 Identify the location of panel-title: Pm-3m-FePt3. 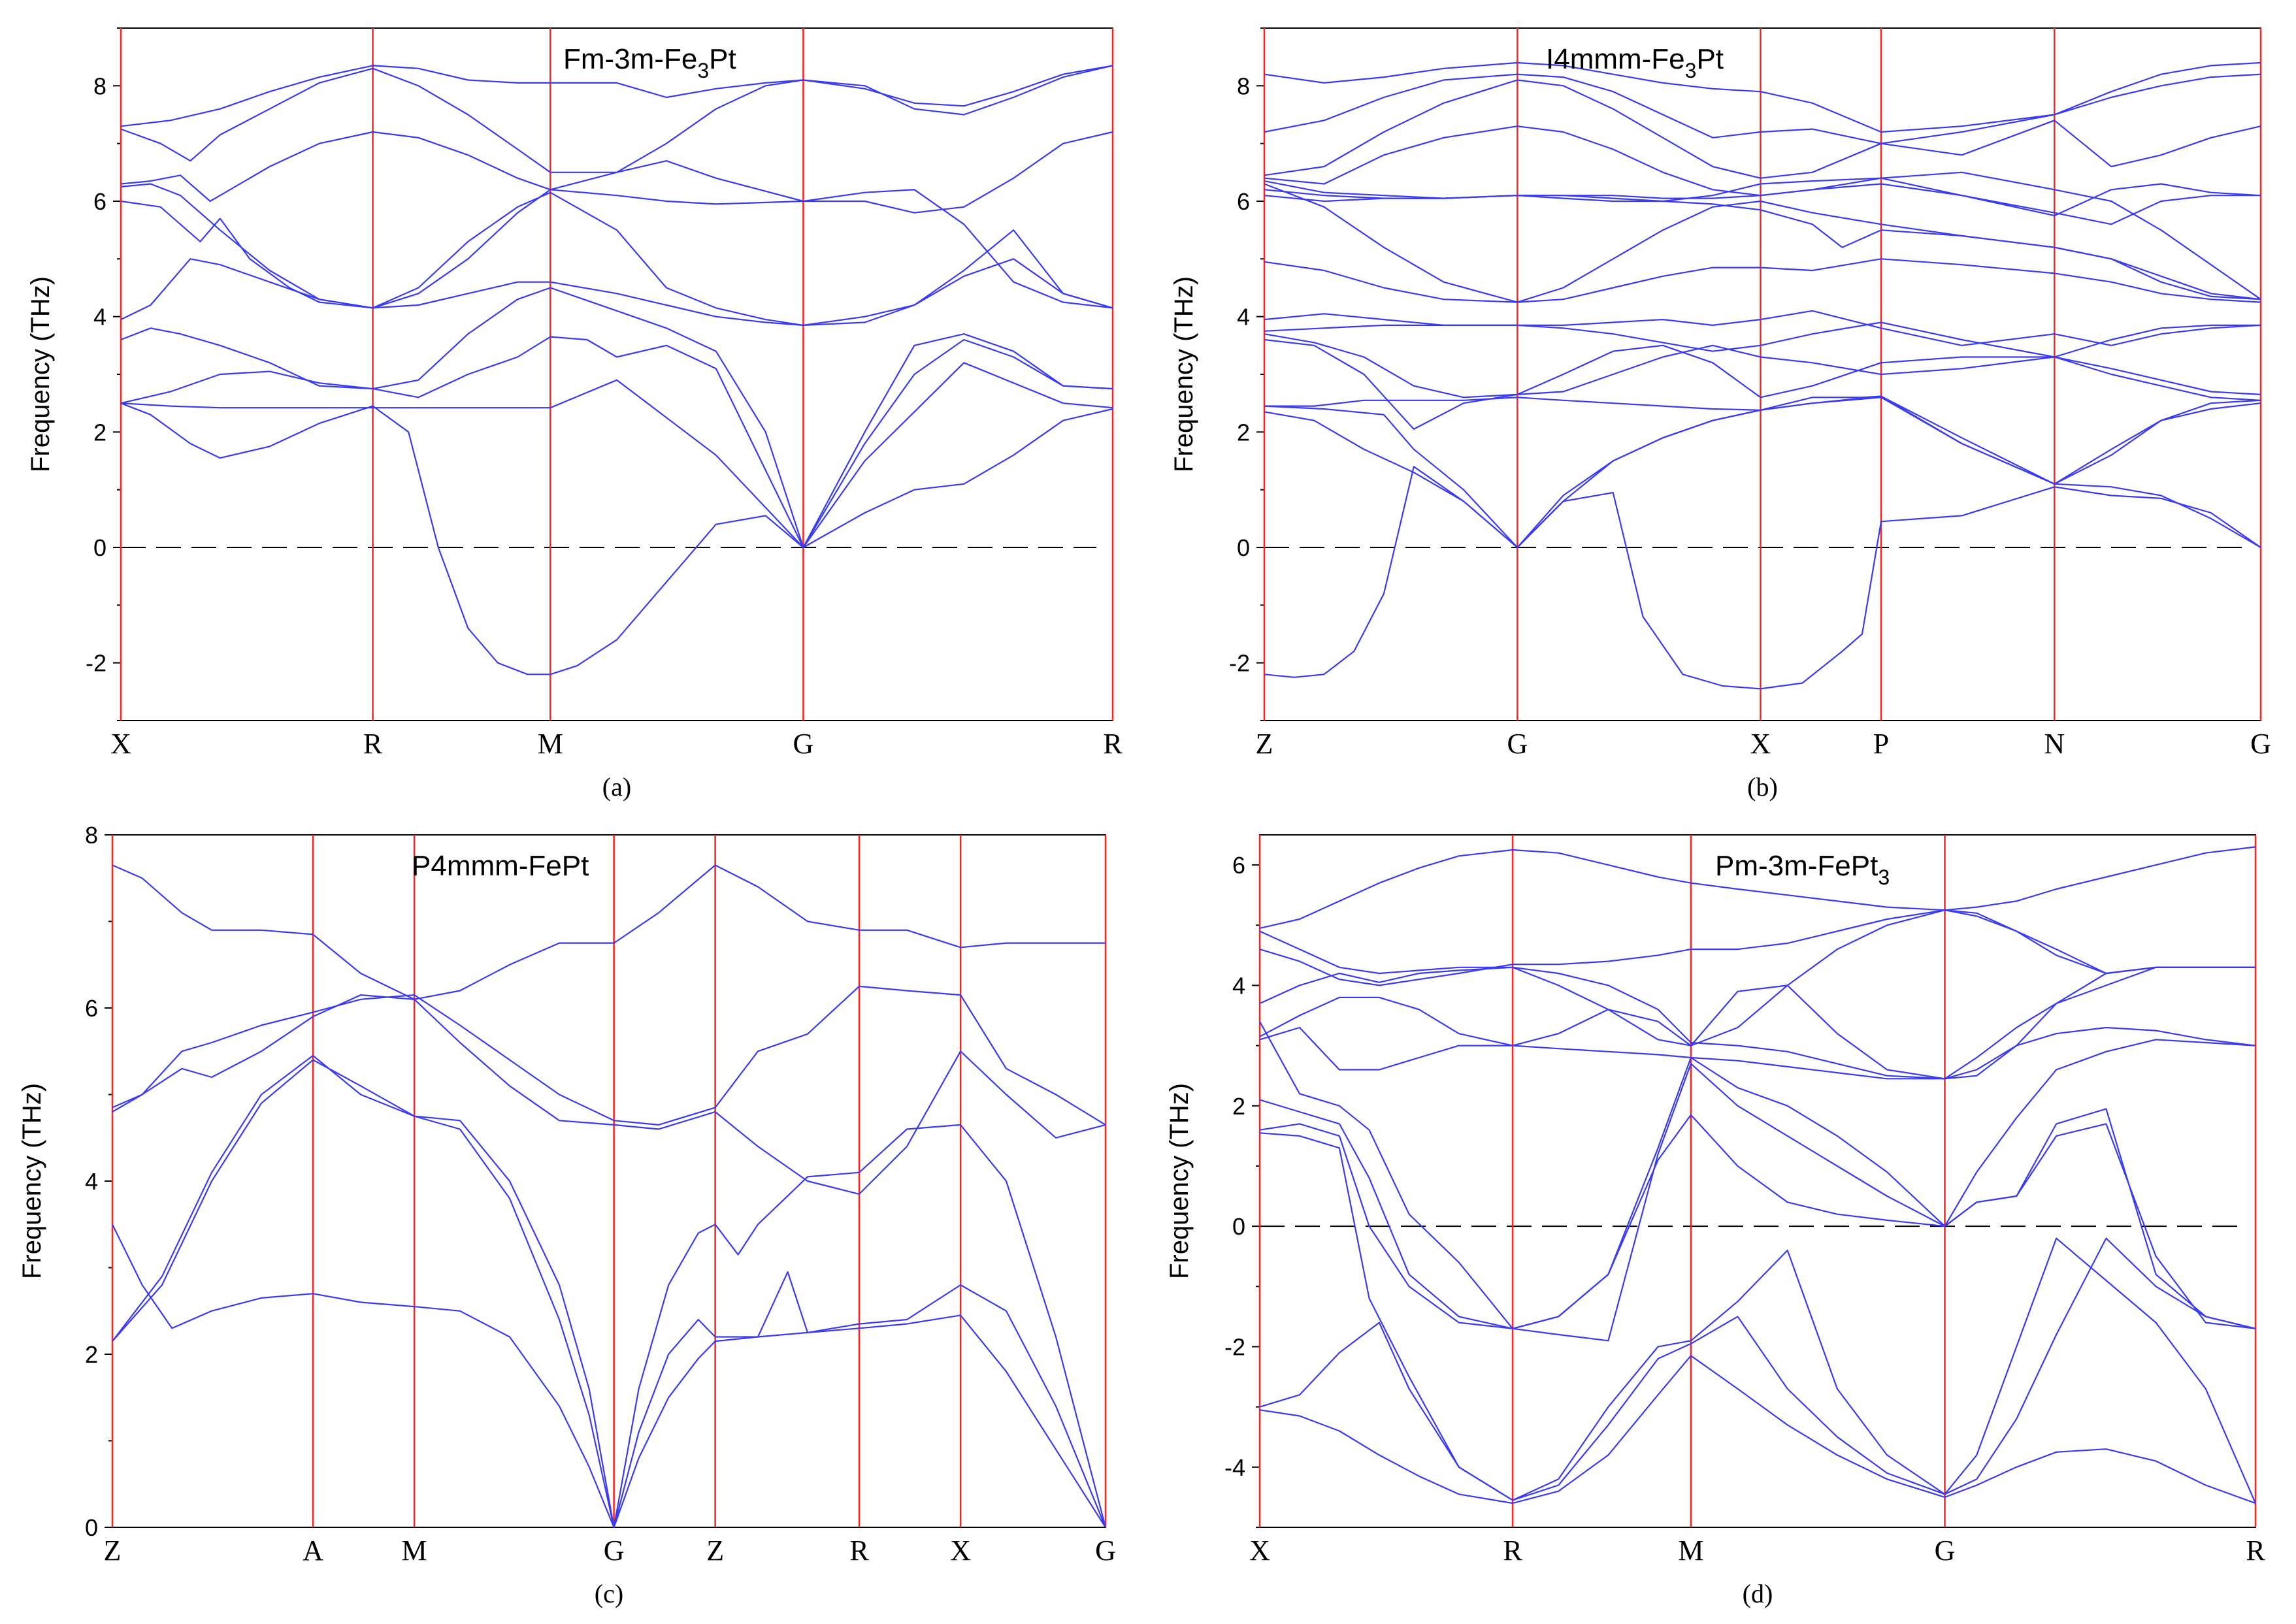
(1802, 869).